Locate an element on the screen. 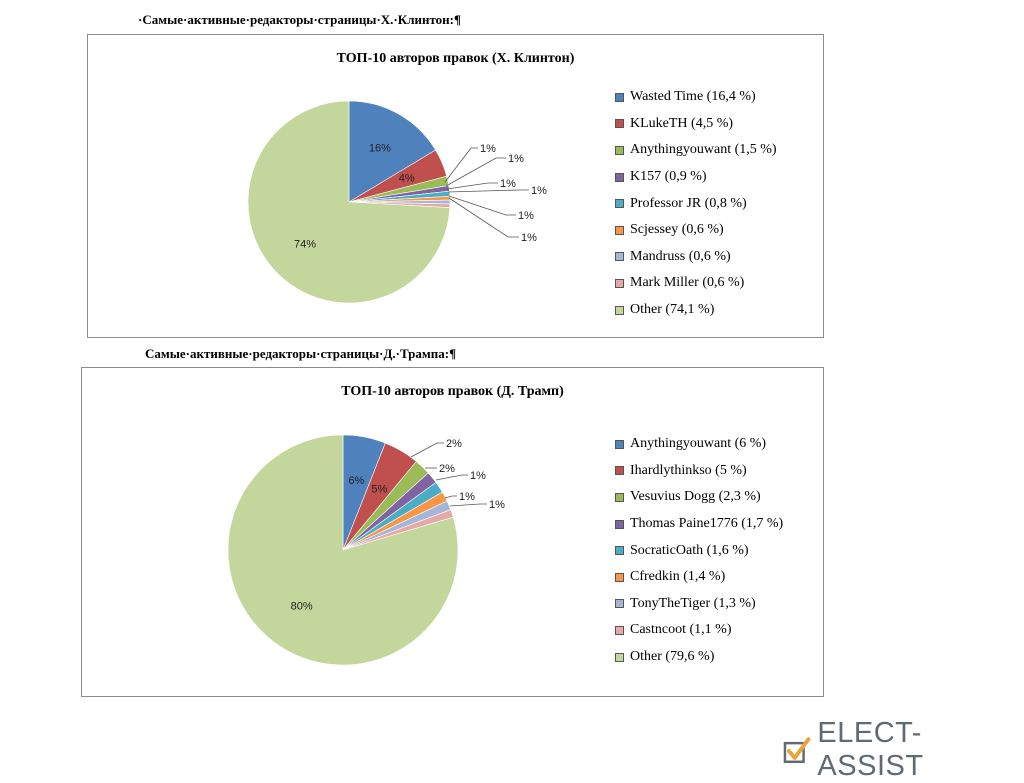 The height and width of the screenshot is (783, 1024). legend-item: Scjessey (0,6 %) is located at coordinates (696, 230).